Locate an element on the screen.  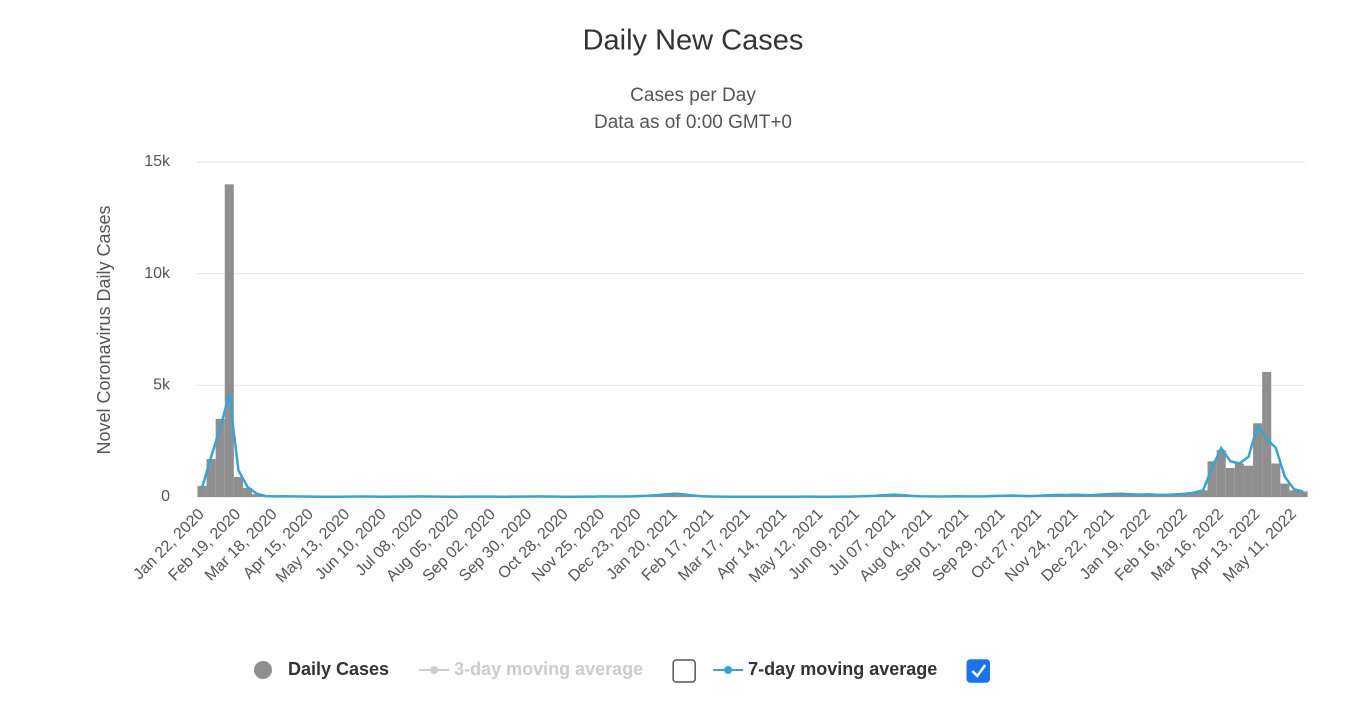
chart-subtitle: Cases per Day is located at coordinates (693, 95).